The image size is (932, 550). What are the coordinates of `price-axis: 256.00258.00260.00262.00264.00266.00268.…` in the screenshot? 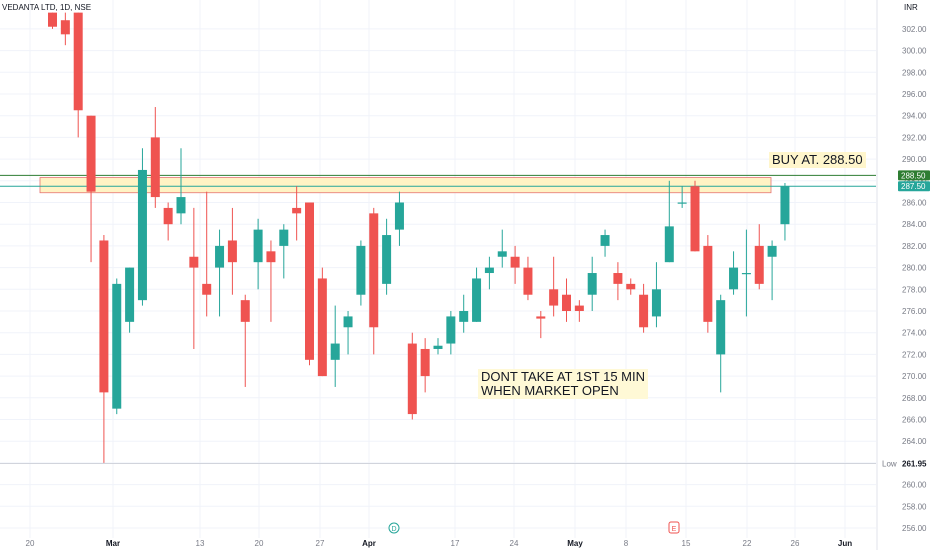 It's located at (904, 279).